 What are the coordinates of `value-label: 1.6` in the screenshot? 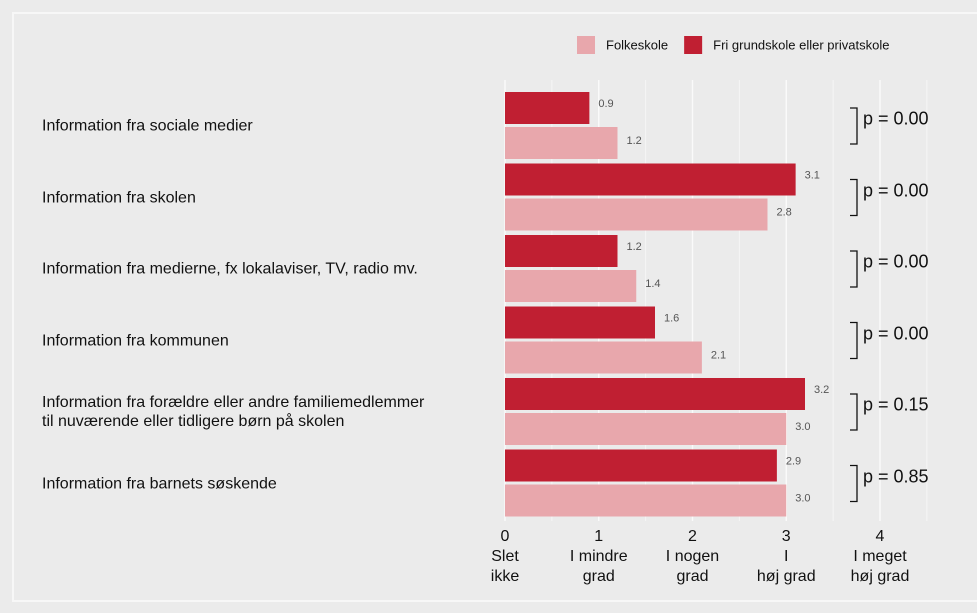 It's located at (671, 318).